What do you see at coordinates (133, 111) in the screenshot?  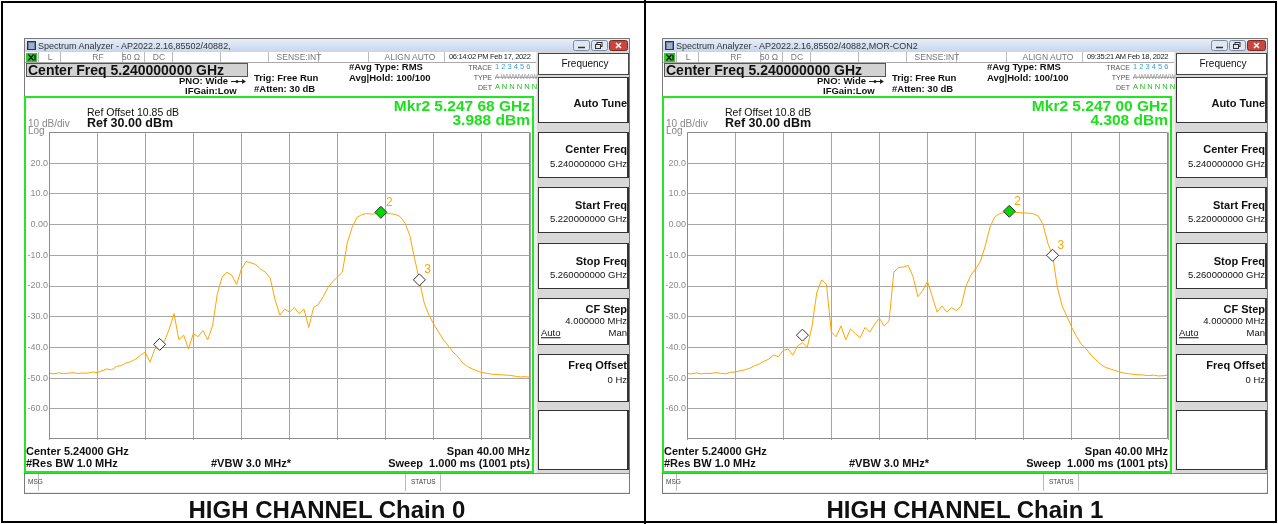 I see `text: Ref Offset 10.85 dB` at bounding box center [133, 111].